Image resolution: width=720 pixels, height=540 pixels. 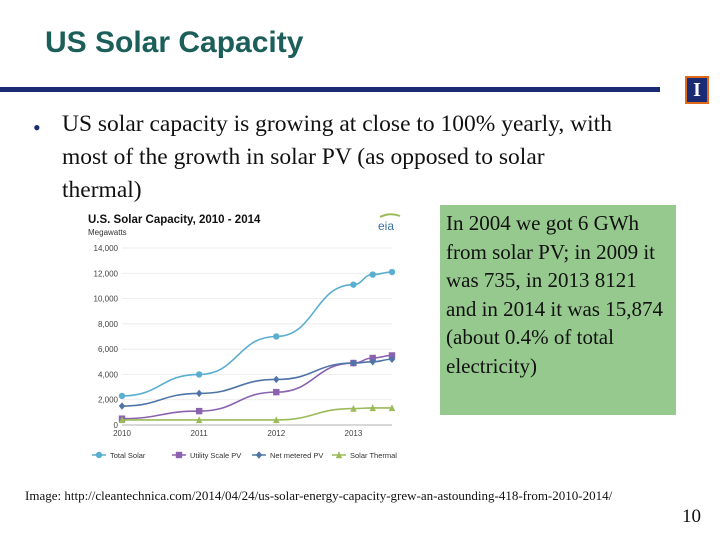 I want to click on y-tick-label: 6,000, so click(x=108, y=349).